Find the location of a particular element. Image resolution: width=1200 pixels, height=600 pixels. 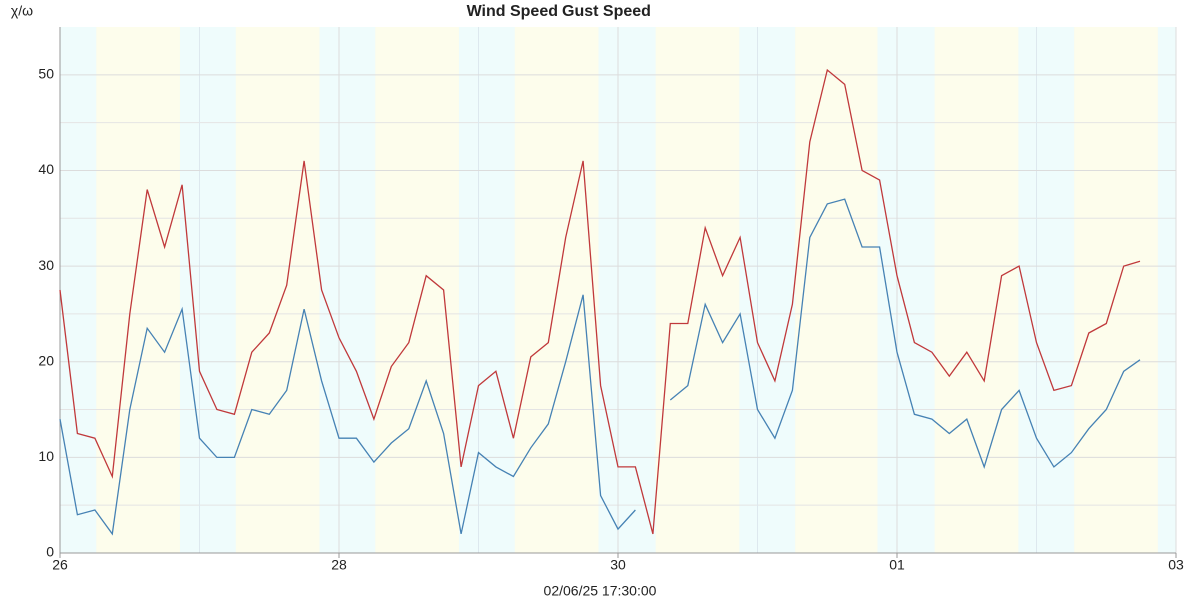

legend-entry: Gust Speed is located at coordinates (606, 11).